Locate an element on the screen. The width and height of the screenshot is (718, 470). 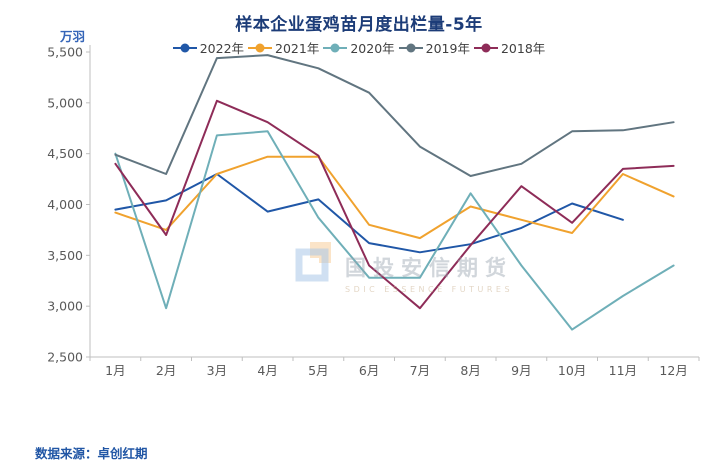
legend-label: 2022年 is located at coordinates (222, 48).